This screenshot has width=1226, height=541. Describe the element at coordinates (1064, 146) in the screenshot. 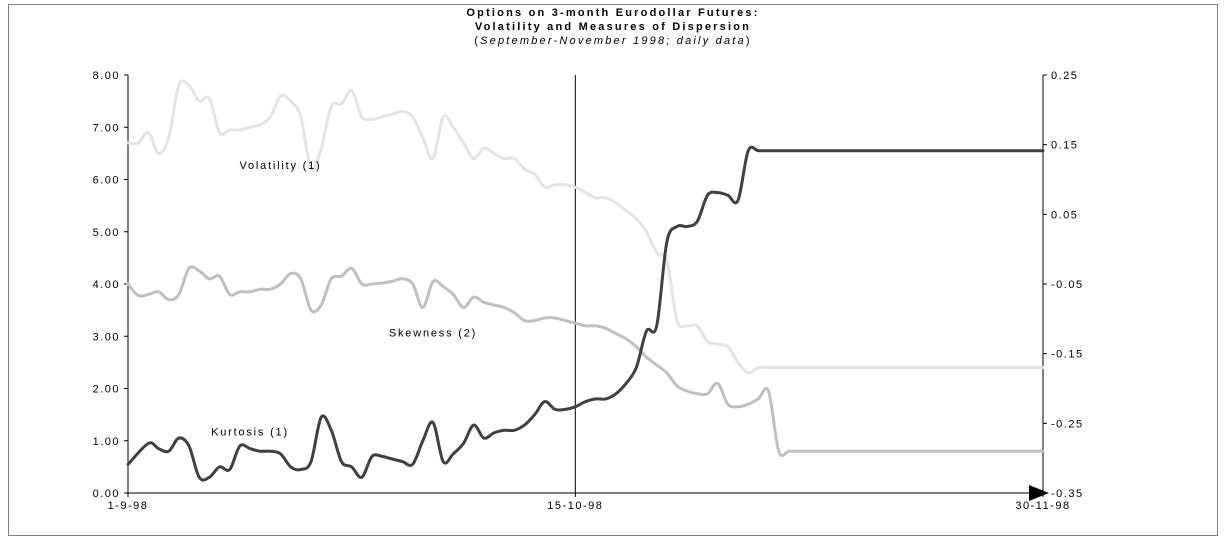

I see `right-y-tick-label: 0.15` at that location.